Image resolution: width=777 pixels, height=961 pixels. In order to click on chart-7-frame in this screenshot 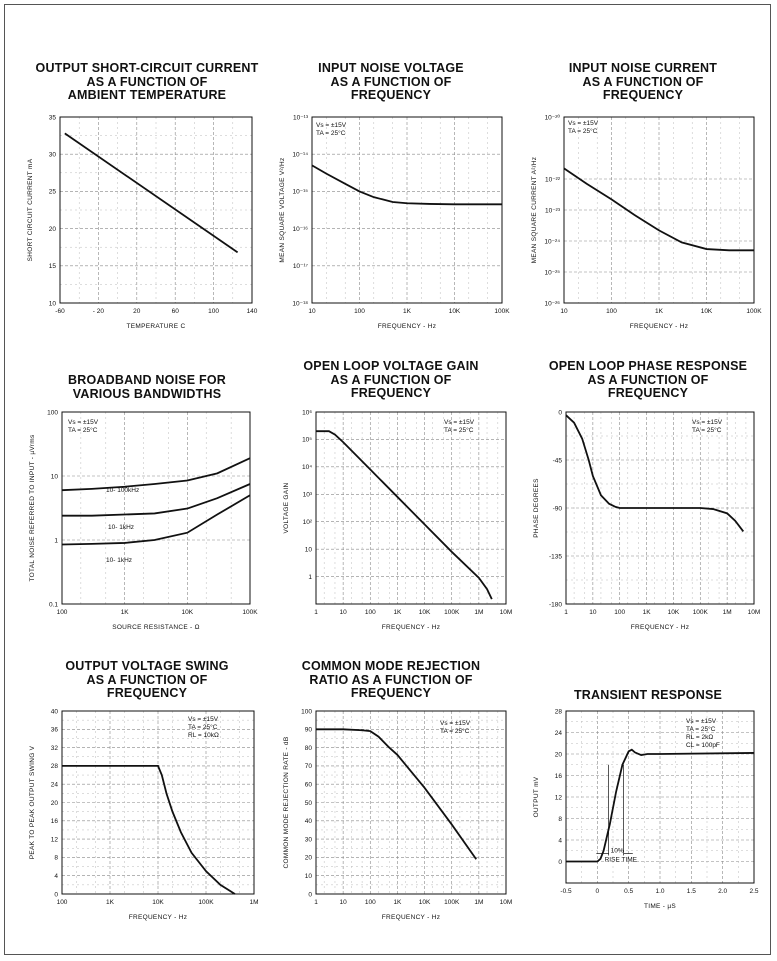, I will do `click(158, 802)`.